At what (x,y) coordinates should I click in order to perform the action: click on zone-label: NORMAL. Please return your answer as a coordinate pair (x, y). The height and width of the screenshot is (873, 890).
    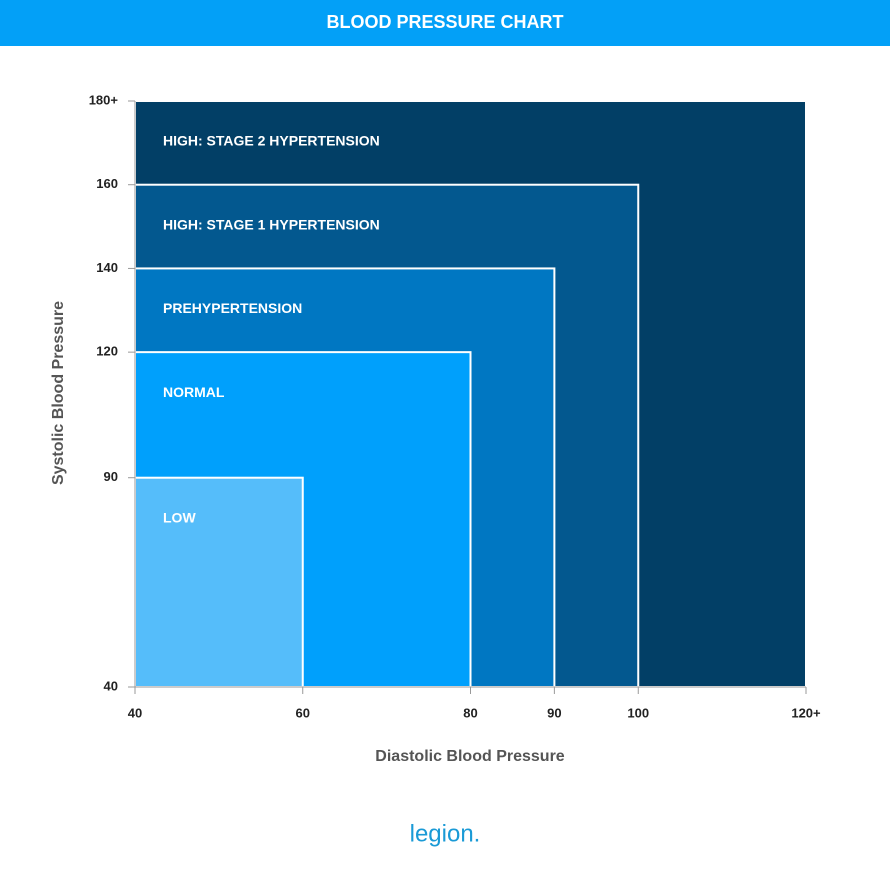
    Looking at the image, I should click on (194, 392).